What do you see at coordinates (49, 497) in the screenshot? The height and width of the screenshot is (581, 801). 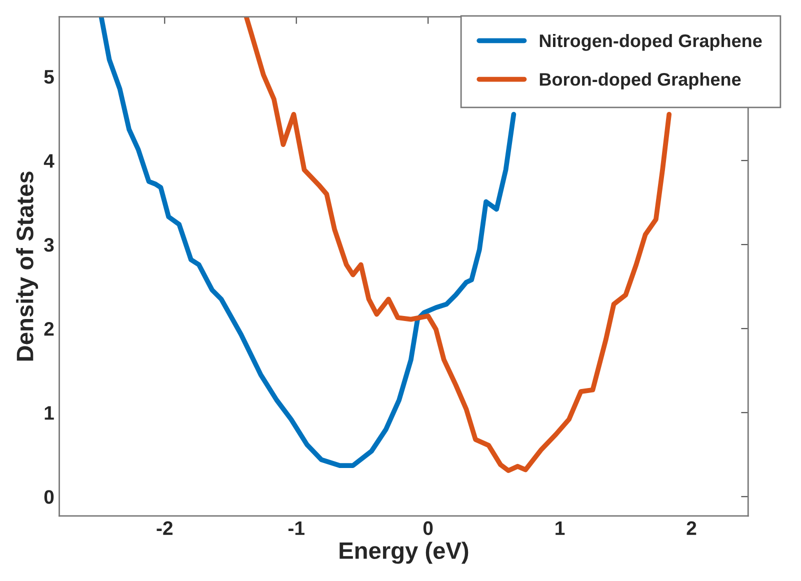 I see `y-tick-label: 0` at bounding box center [49, 497].